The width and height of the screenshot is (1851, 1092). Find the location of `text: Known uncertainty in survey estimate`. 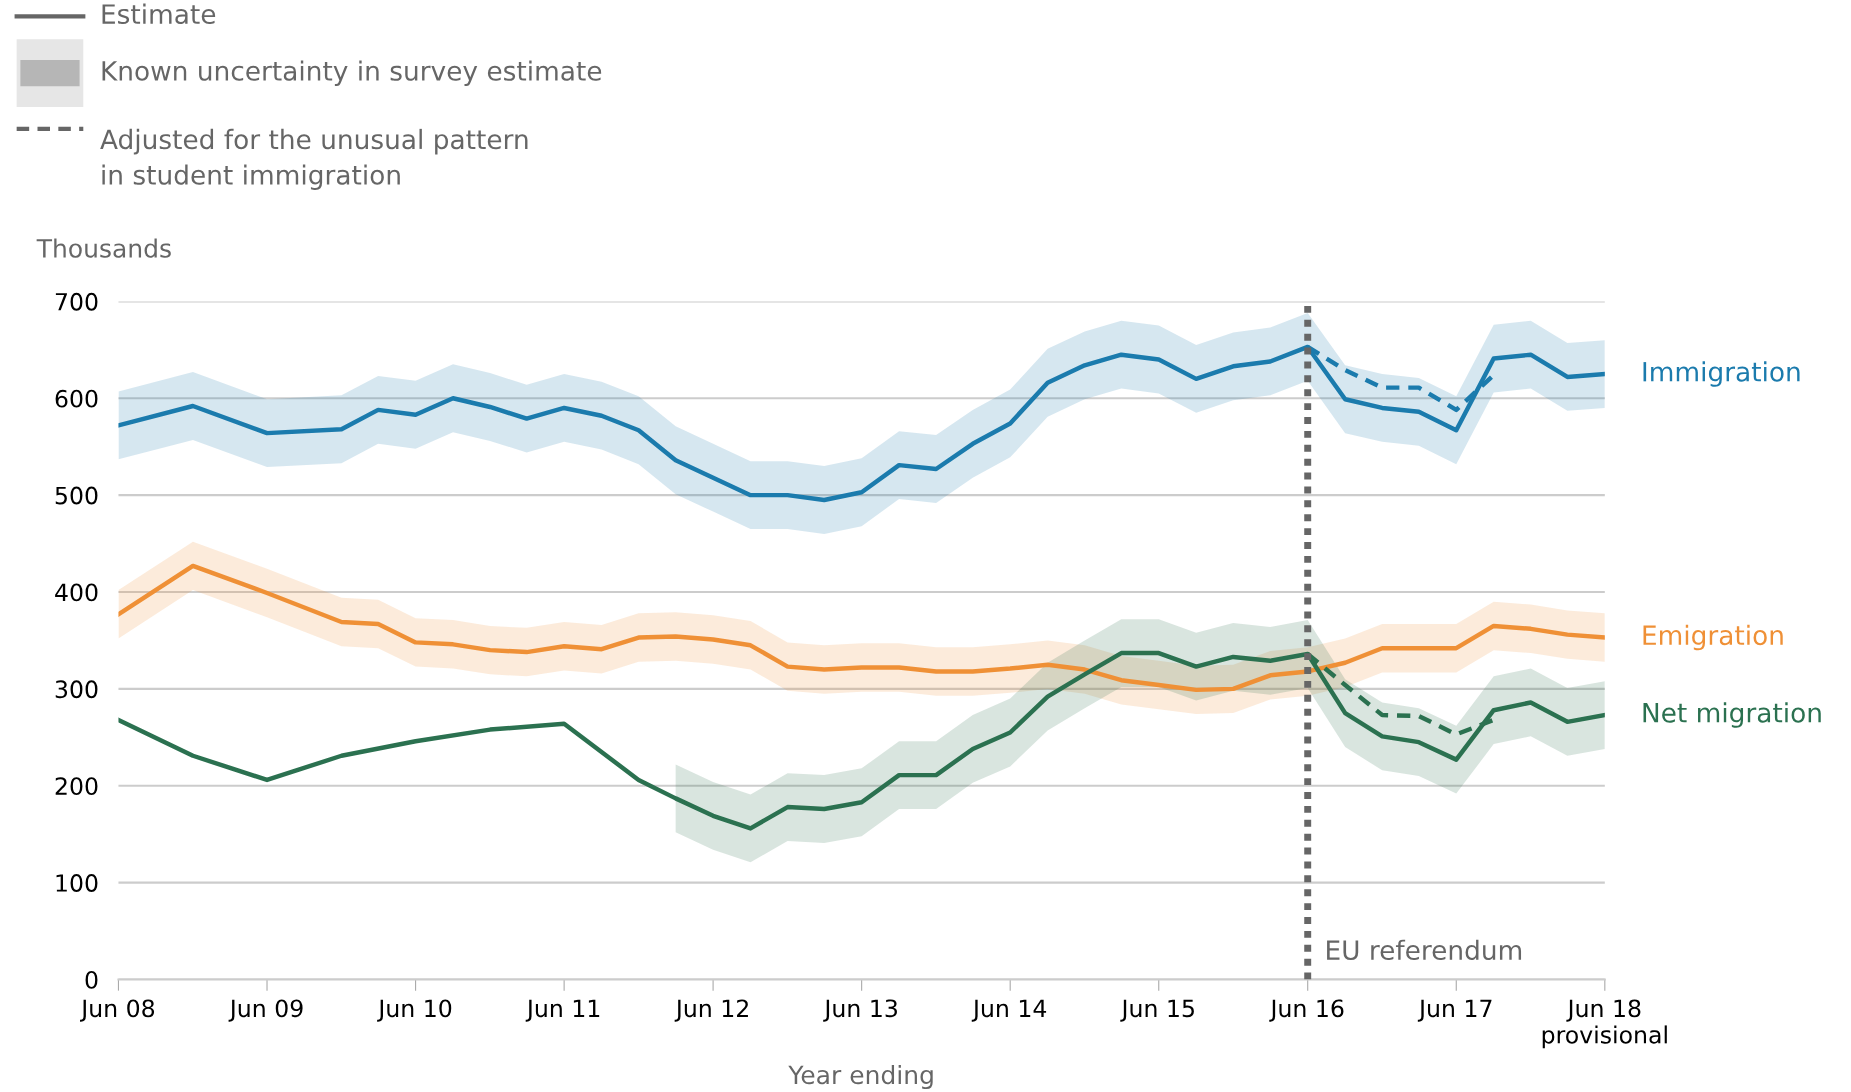

text: Known uncertainty in survey estimate is located at coordinates (352, 73).